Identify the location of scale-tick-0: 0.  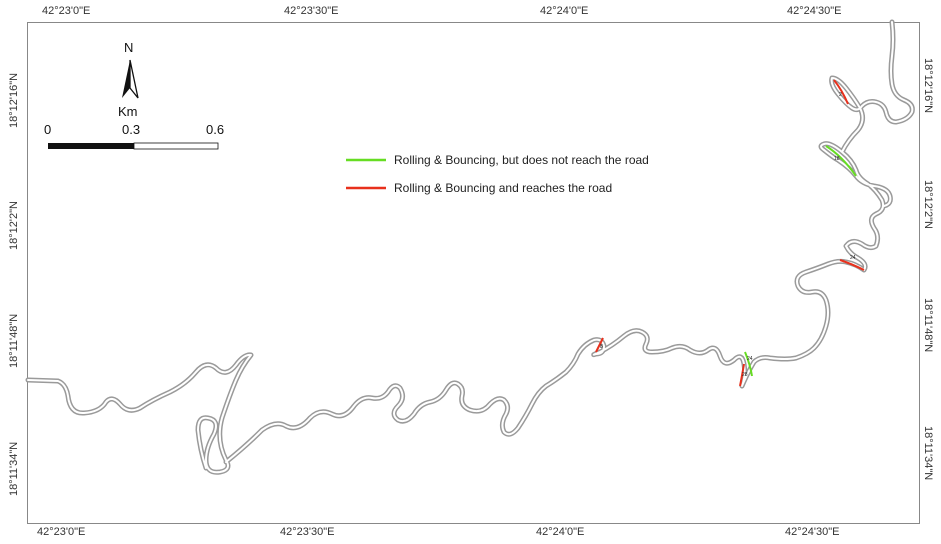
(47, 129).